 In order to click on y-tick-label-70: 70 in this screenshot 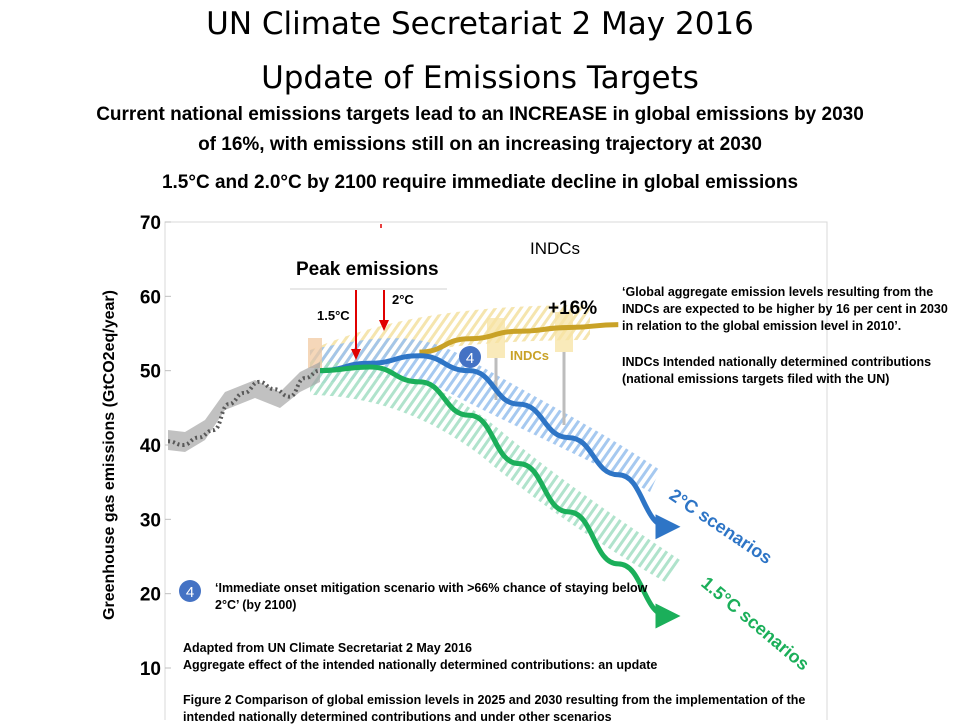, I will do `click(150, 223)`.